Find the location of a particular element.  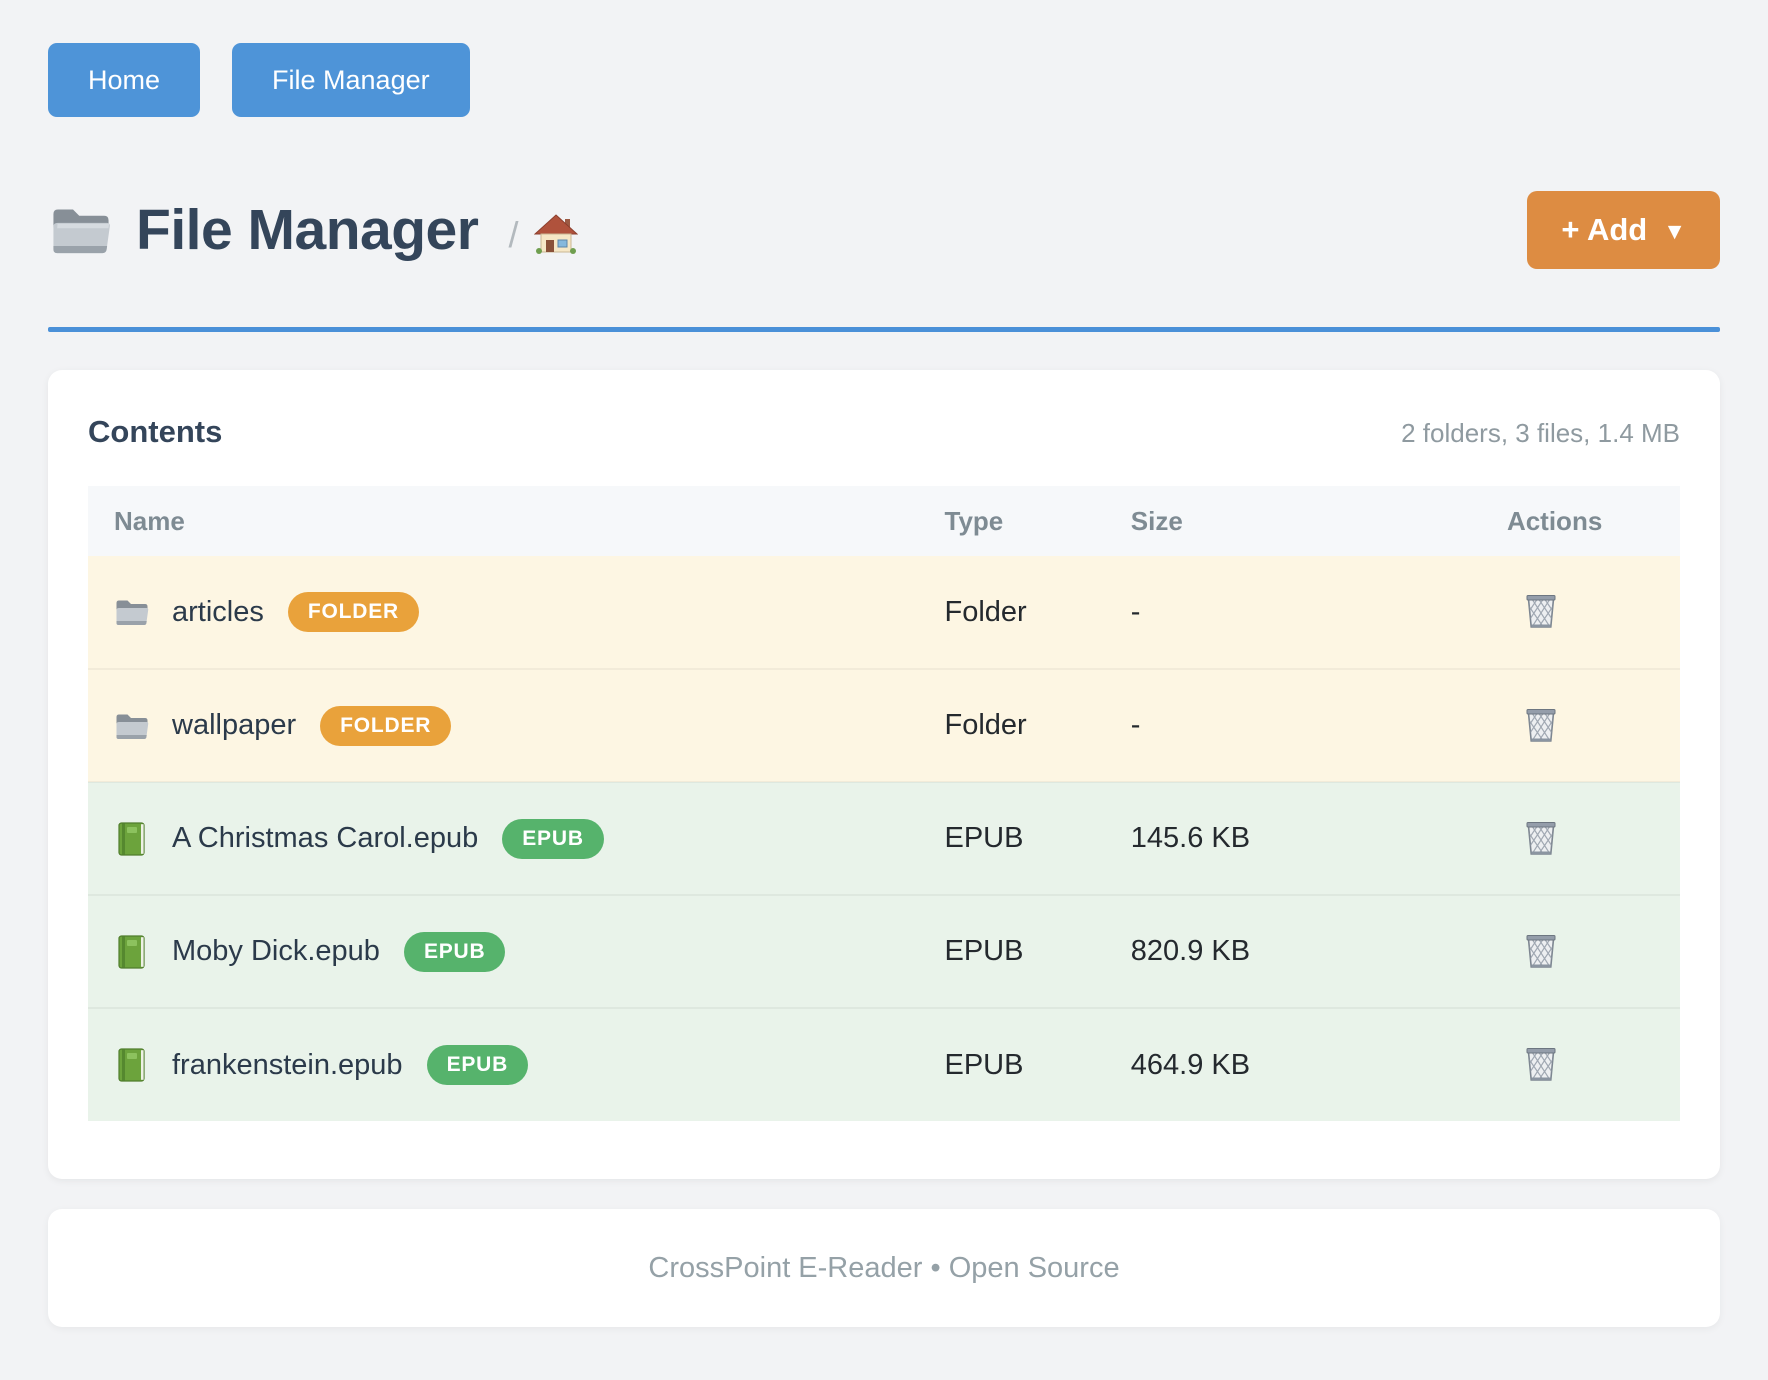

add-button: + Add ▼ is located at coordinates (1623, 230).